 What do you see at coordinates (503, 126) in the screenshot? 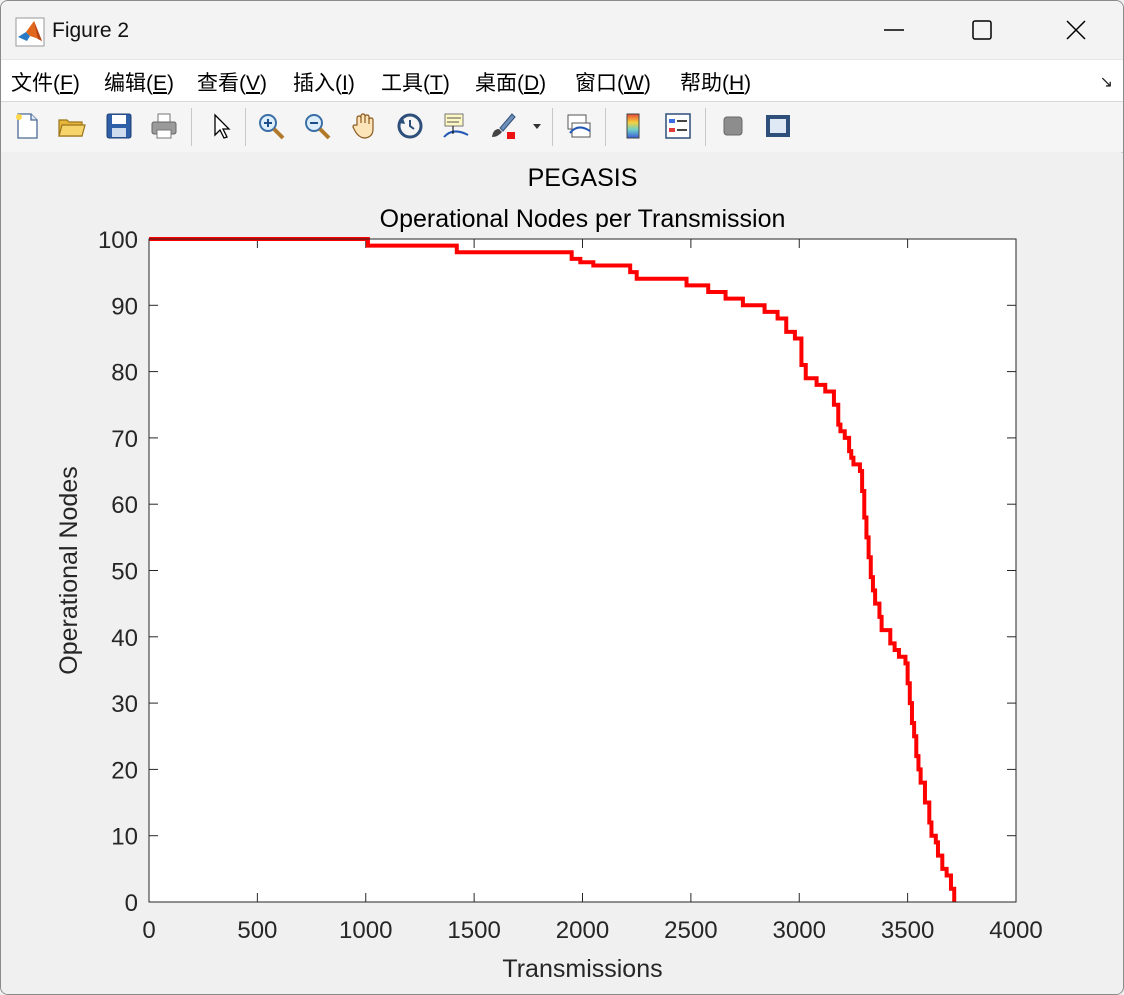
I see `brush-button` at bounding box center [503, 126].